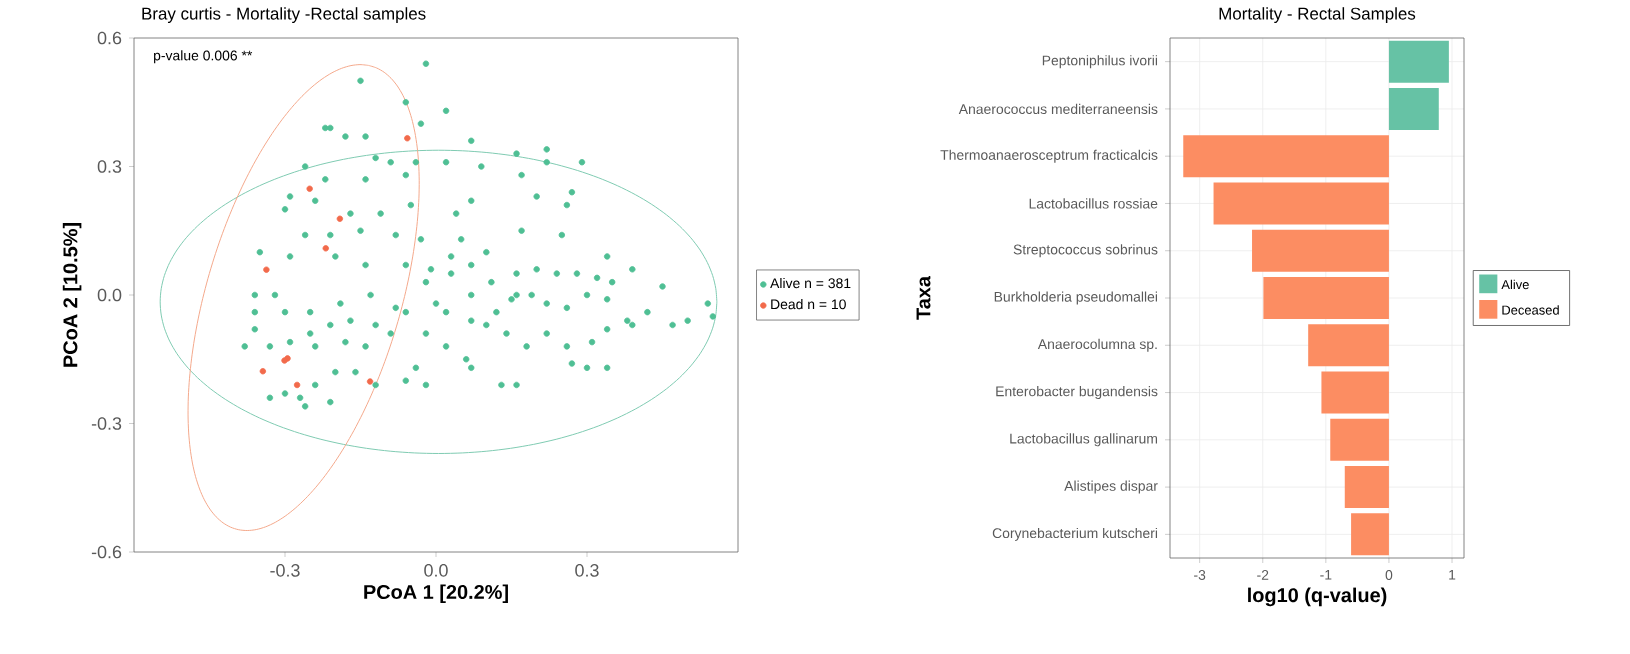 This screenshot has height=654, width=1630. Describe the element at coordinates (106, 552) in the screenshot. I see `y-tick-label: -0.6` at that location.